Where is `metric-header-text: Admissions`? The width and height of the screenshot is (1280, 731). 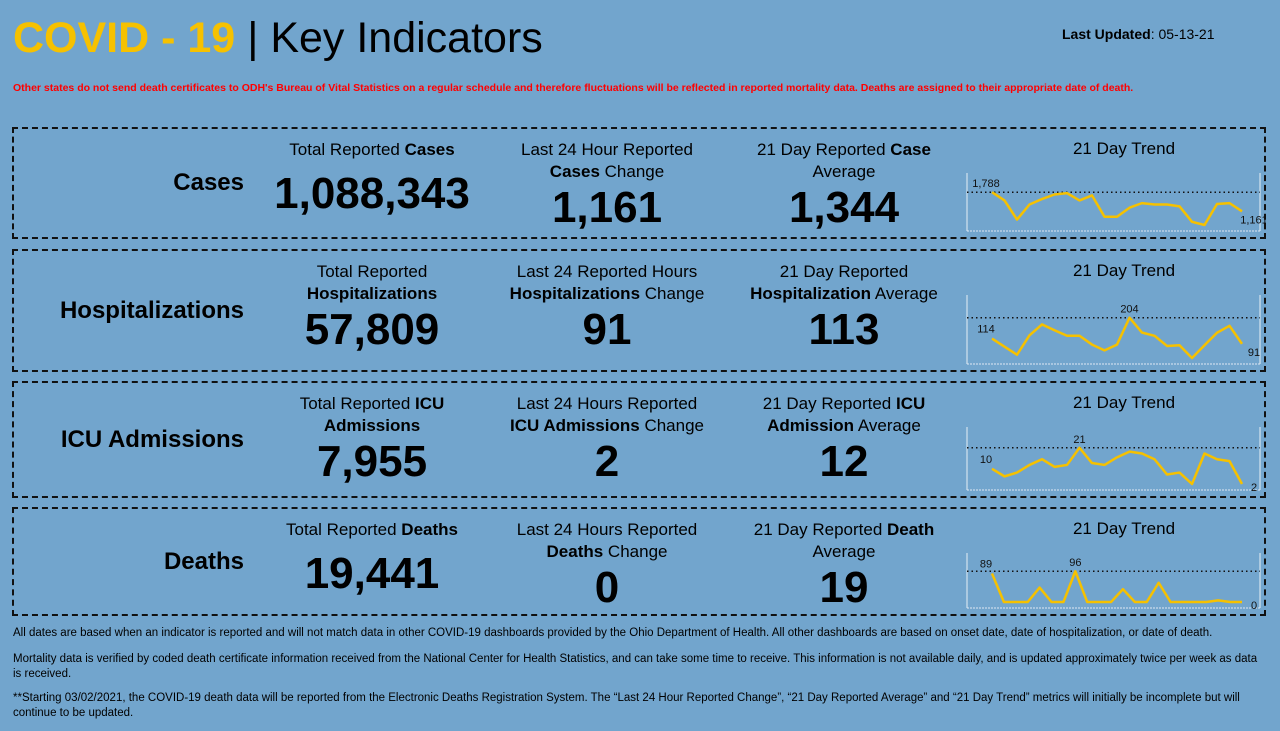 metric-header-text: Admissions is located at coordinates (372, 425).